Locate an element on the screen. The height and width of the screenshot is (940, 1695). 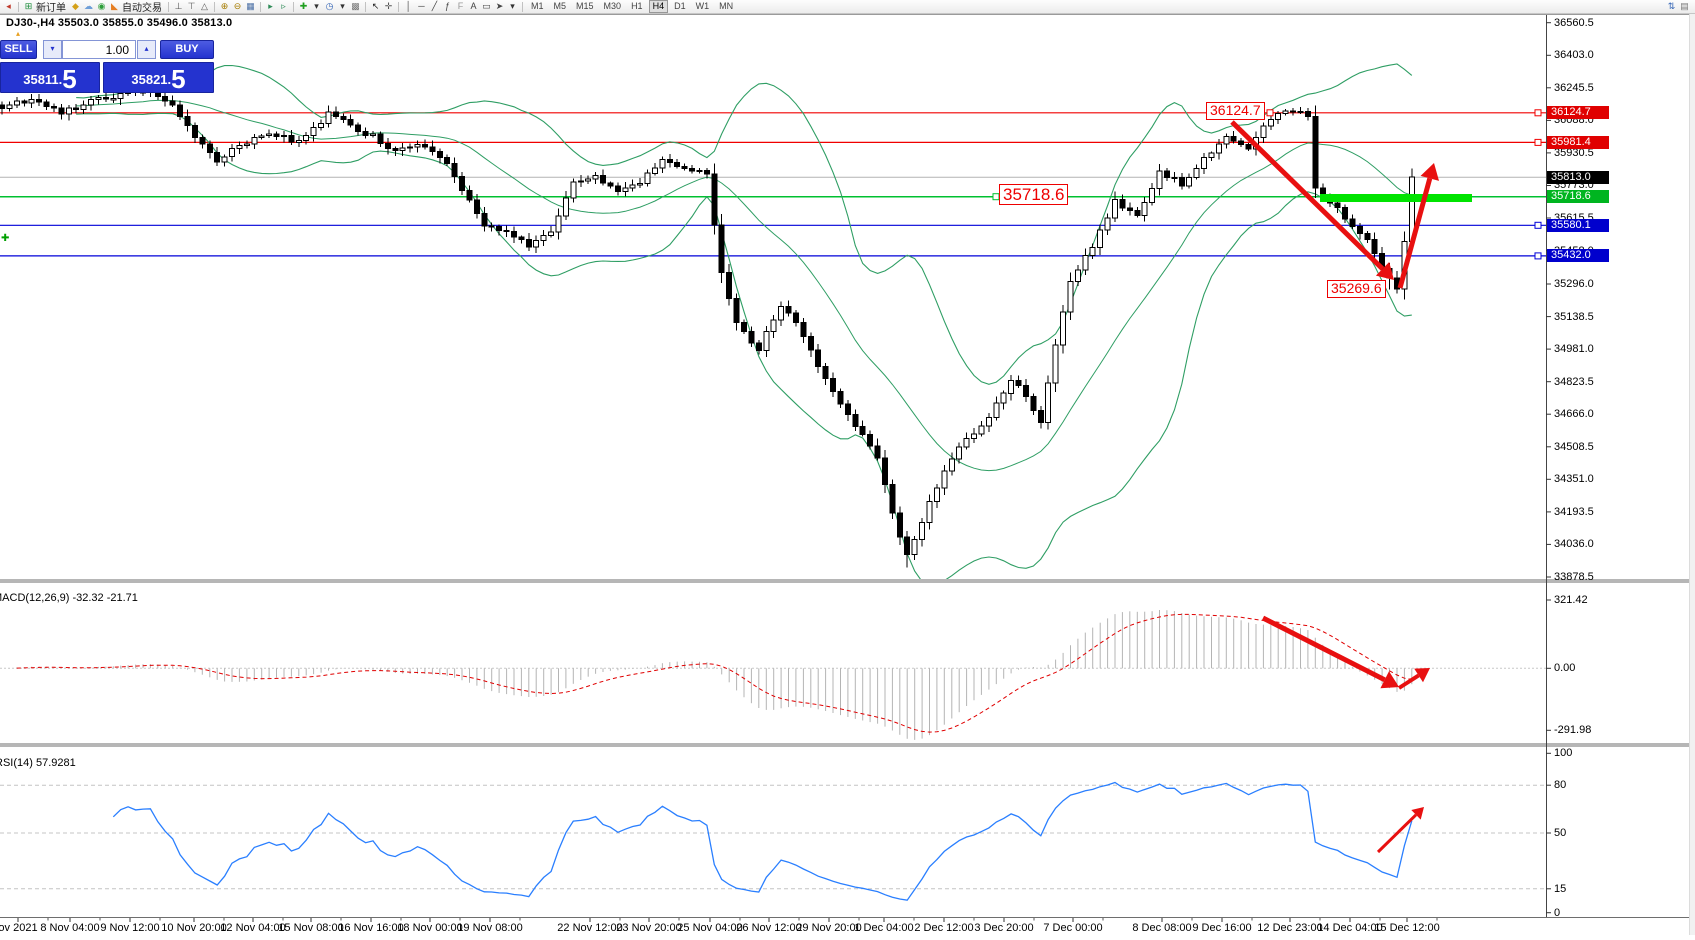
tile-windows-icon: ▦ is located at coordinates (250, 6).